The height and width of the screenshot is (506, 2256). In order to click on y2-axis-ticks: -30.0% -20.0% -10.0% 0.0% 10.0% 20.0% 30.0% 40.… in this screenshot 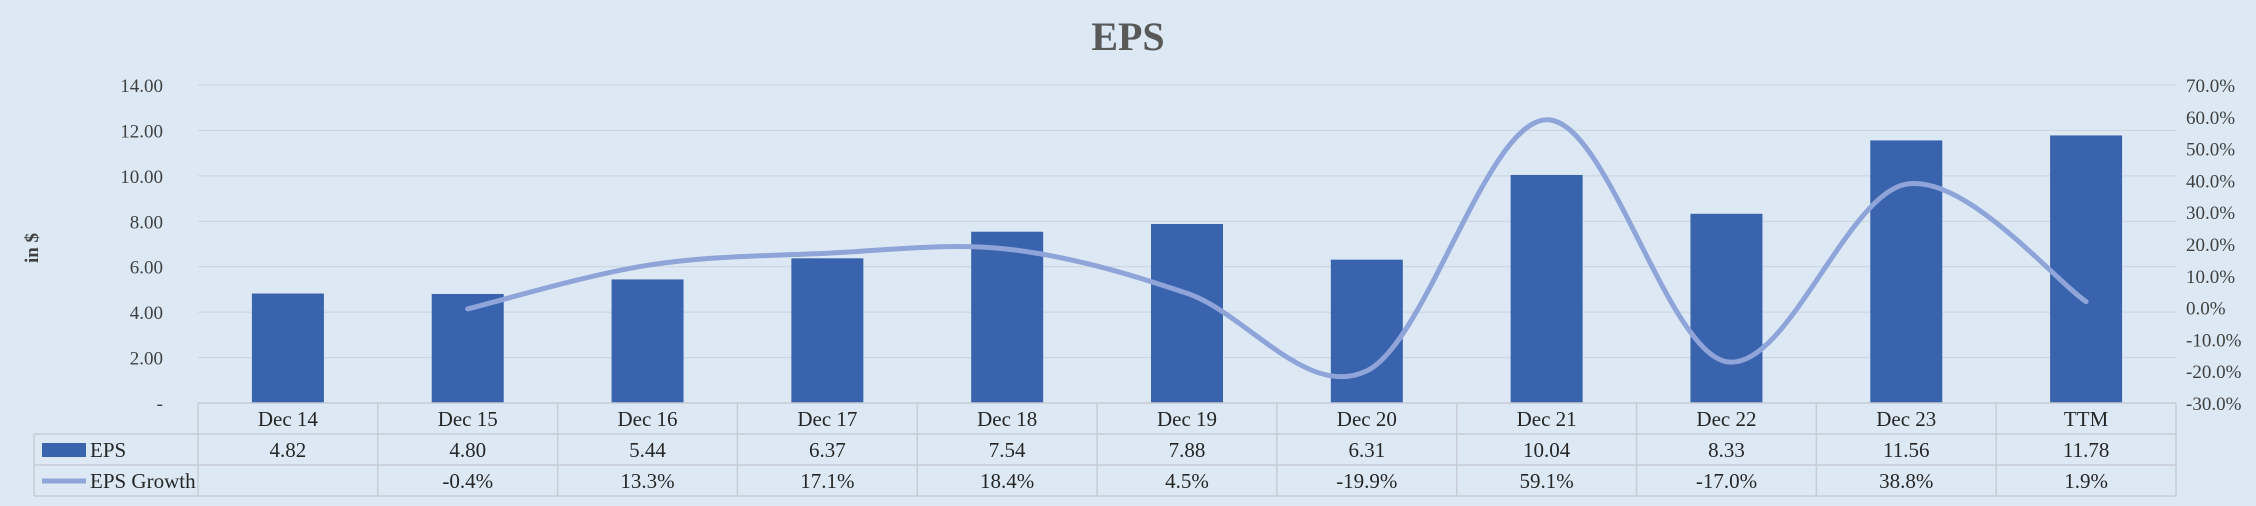, I will do `click(2214, 245)`.